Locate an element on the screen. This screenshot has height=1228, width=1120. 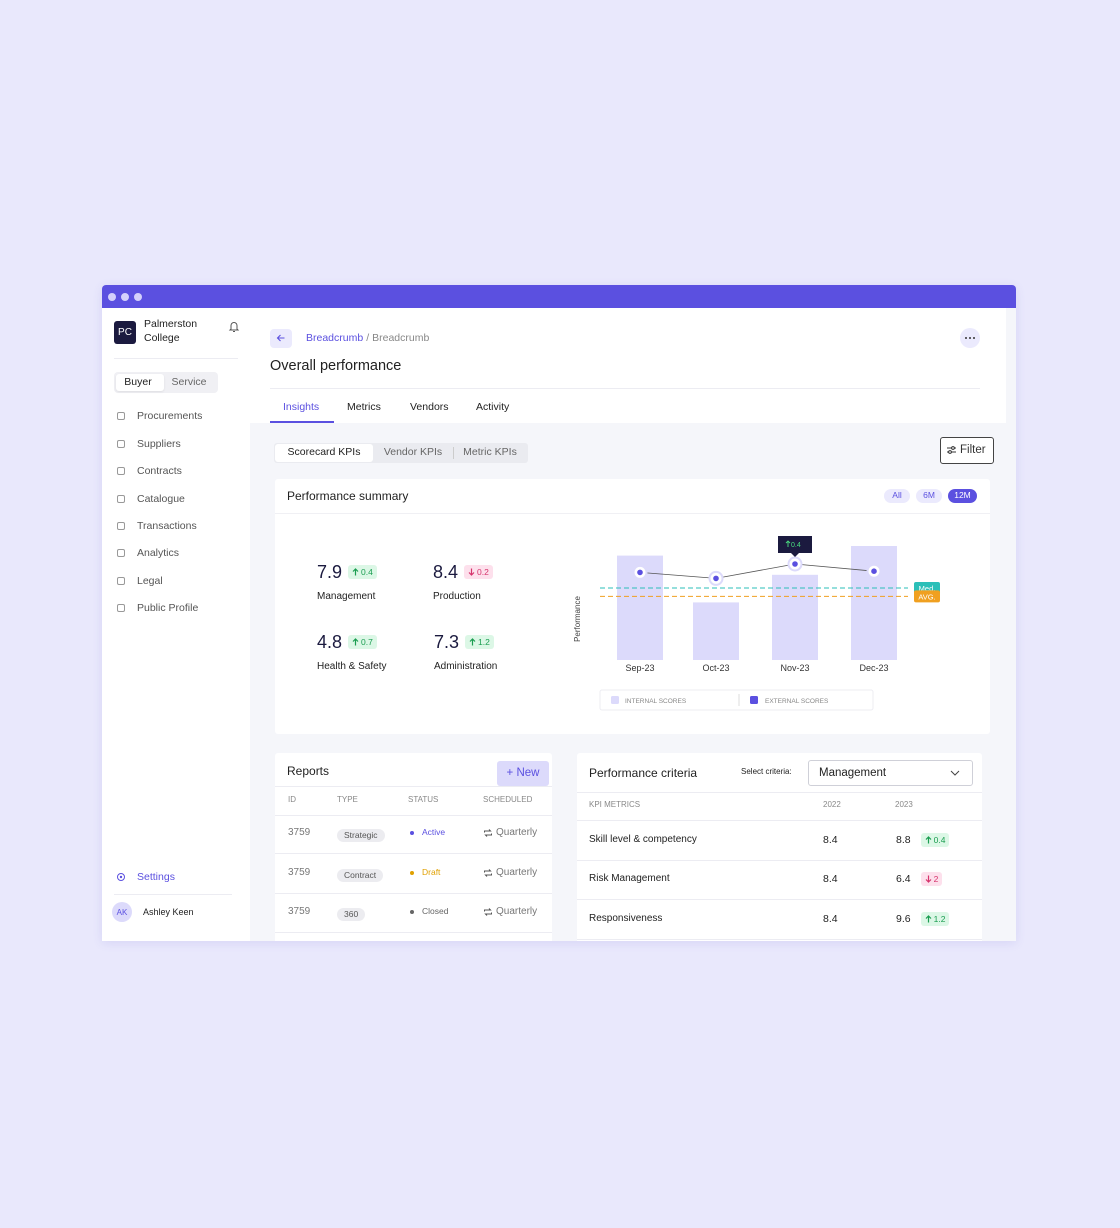
new-button is located at coordinates (523, 773).